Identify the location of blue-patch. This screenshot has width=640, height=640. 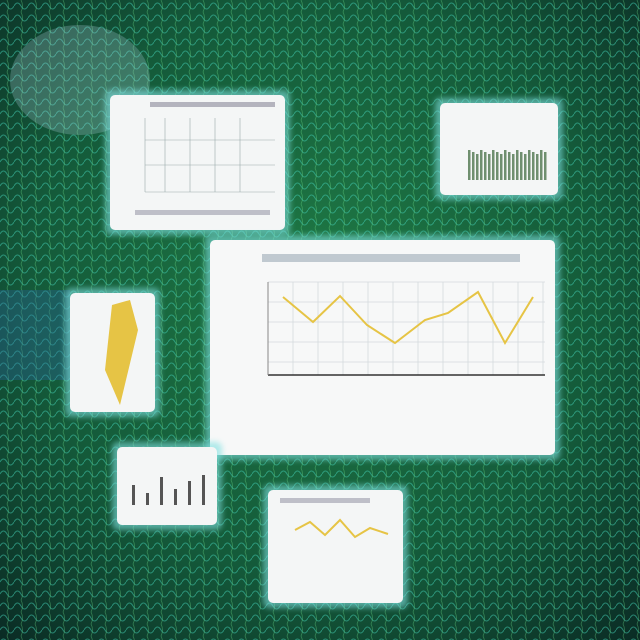
(35, 335).